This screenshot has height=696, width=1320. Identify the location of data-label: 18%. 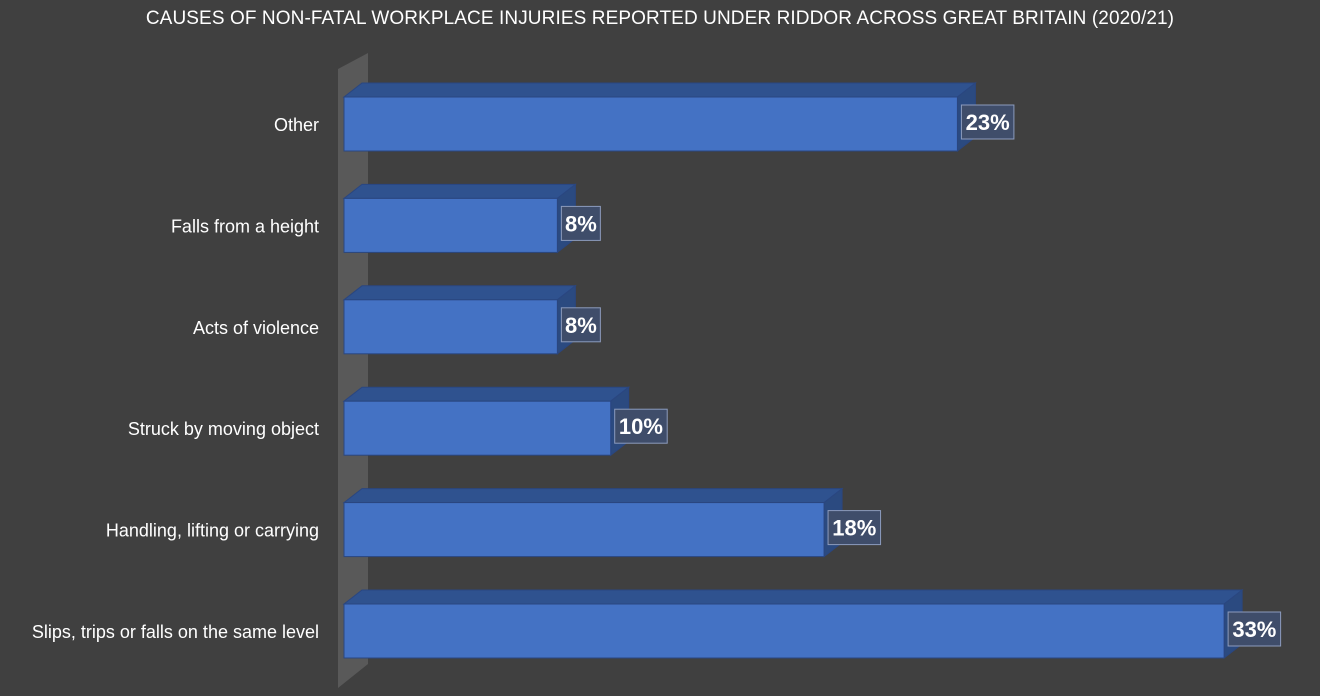
(854, 528).